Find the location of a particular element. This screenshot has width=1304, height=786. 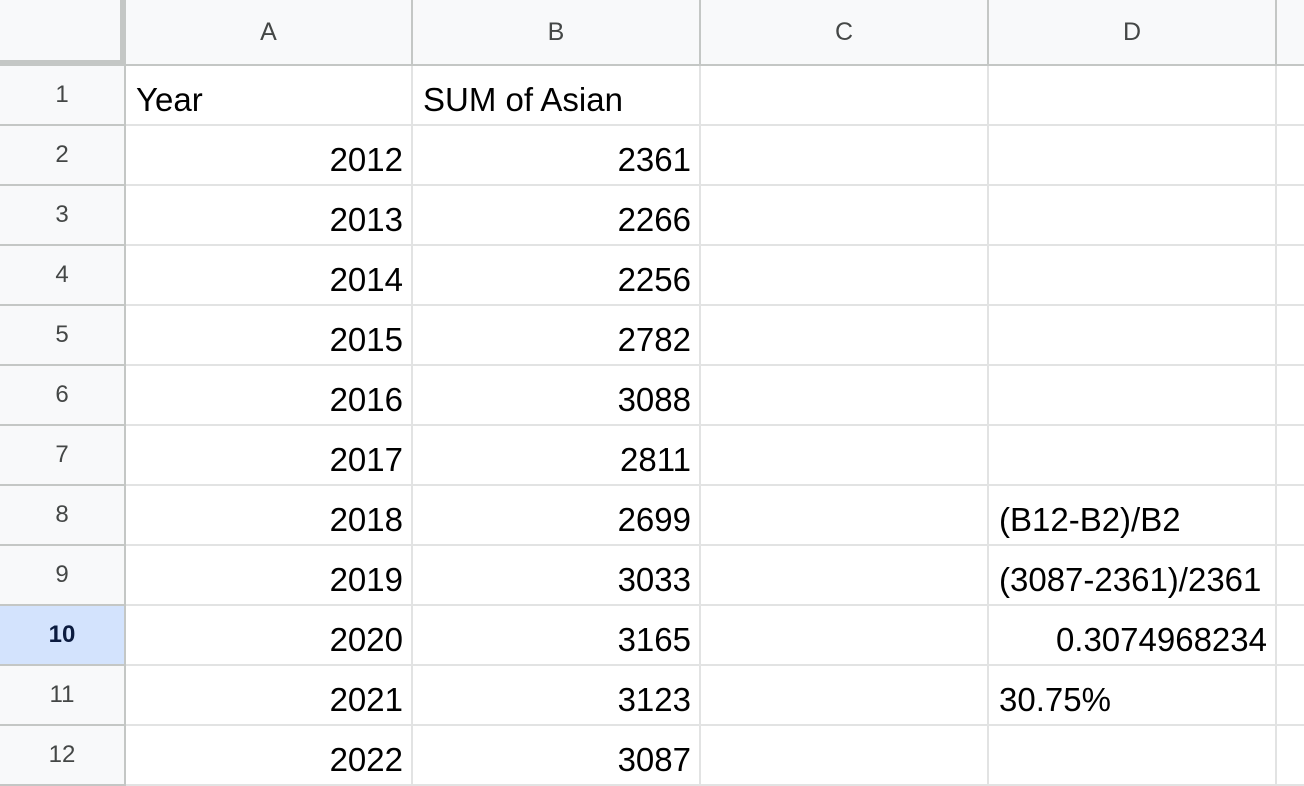

cell-e4-partial is located at coordinates (1290, 276).